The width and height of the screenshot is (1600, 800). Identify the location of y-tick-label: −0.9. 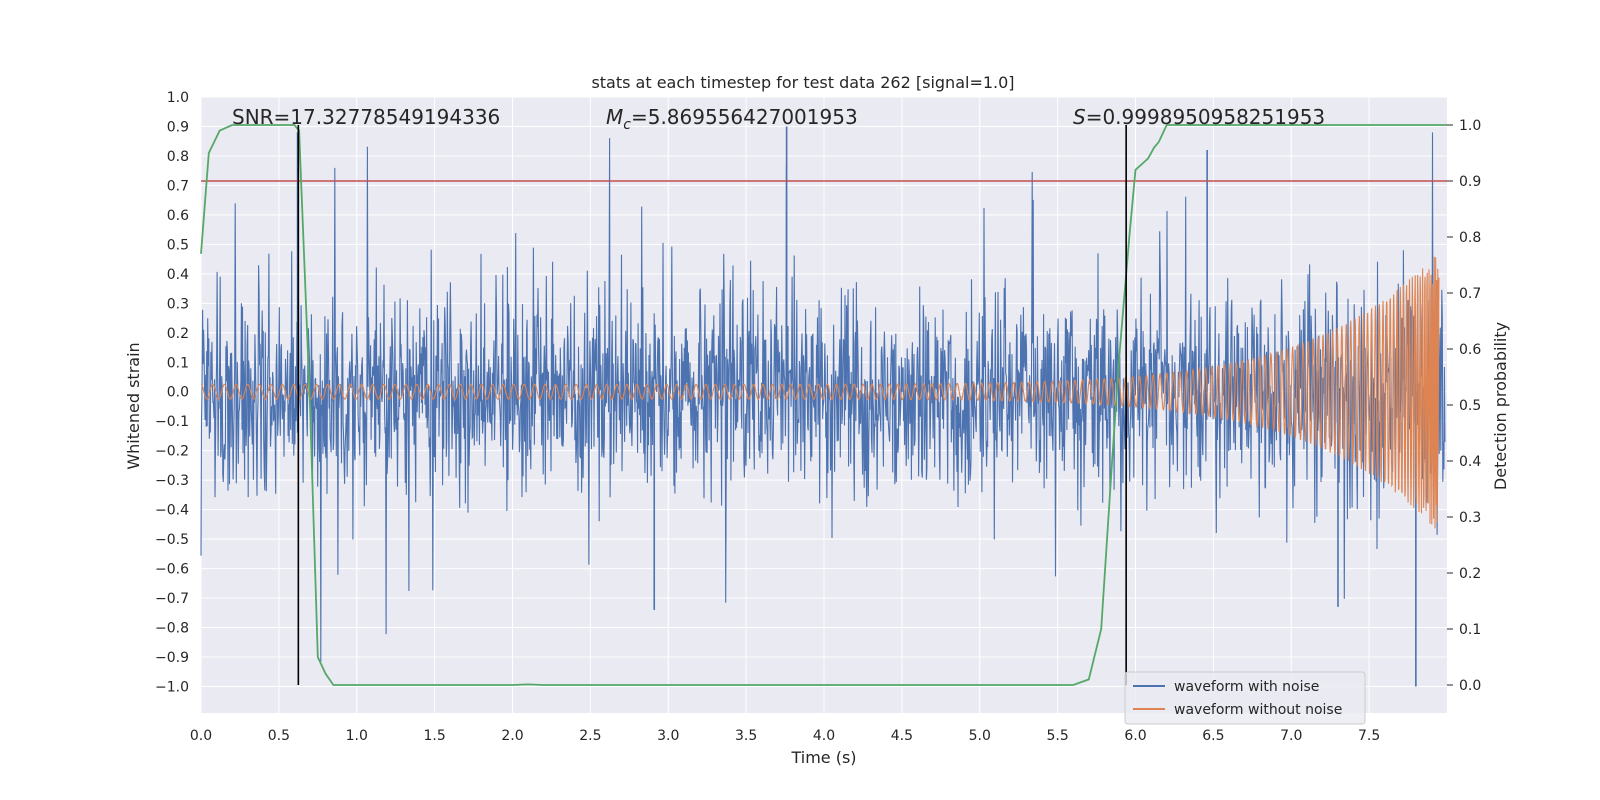
(172, 658).